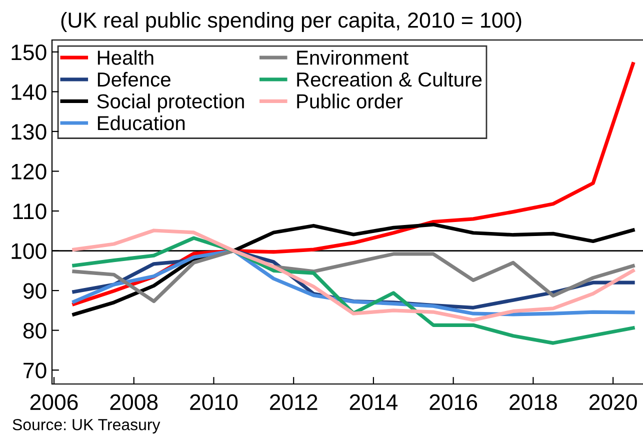  I want to click on x-tick-label: 2010, so click(214, 402).